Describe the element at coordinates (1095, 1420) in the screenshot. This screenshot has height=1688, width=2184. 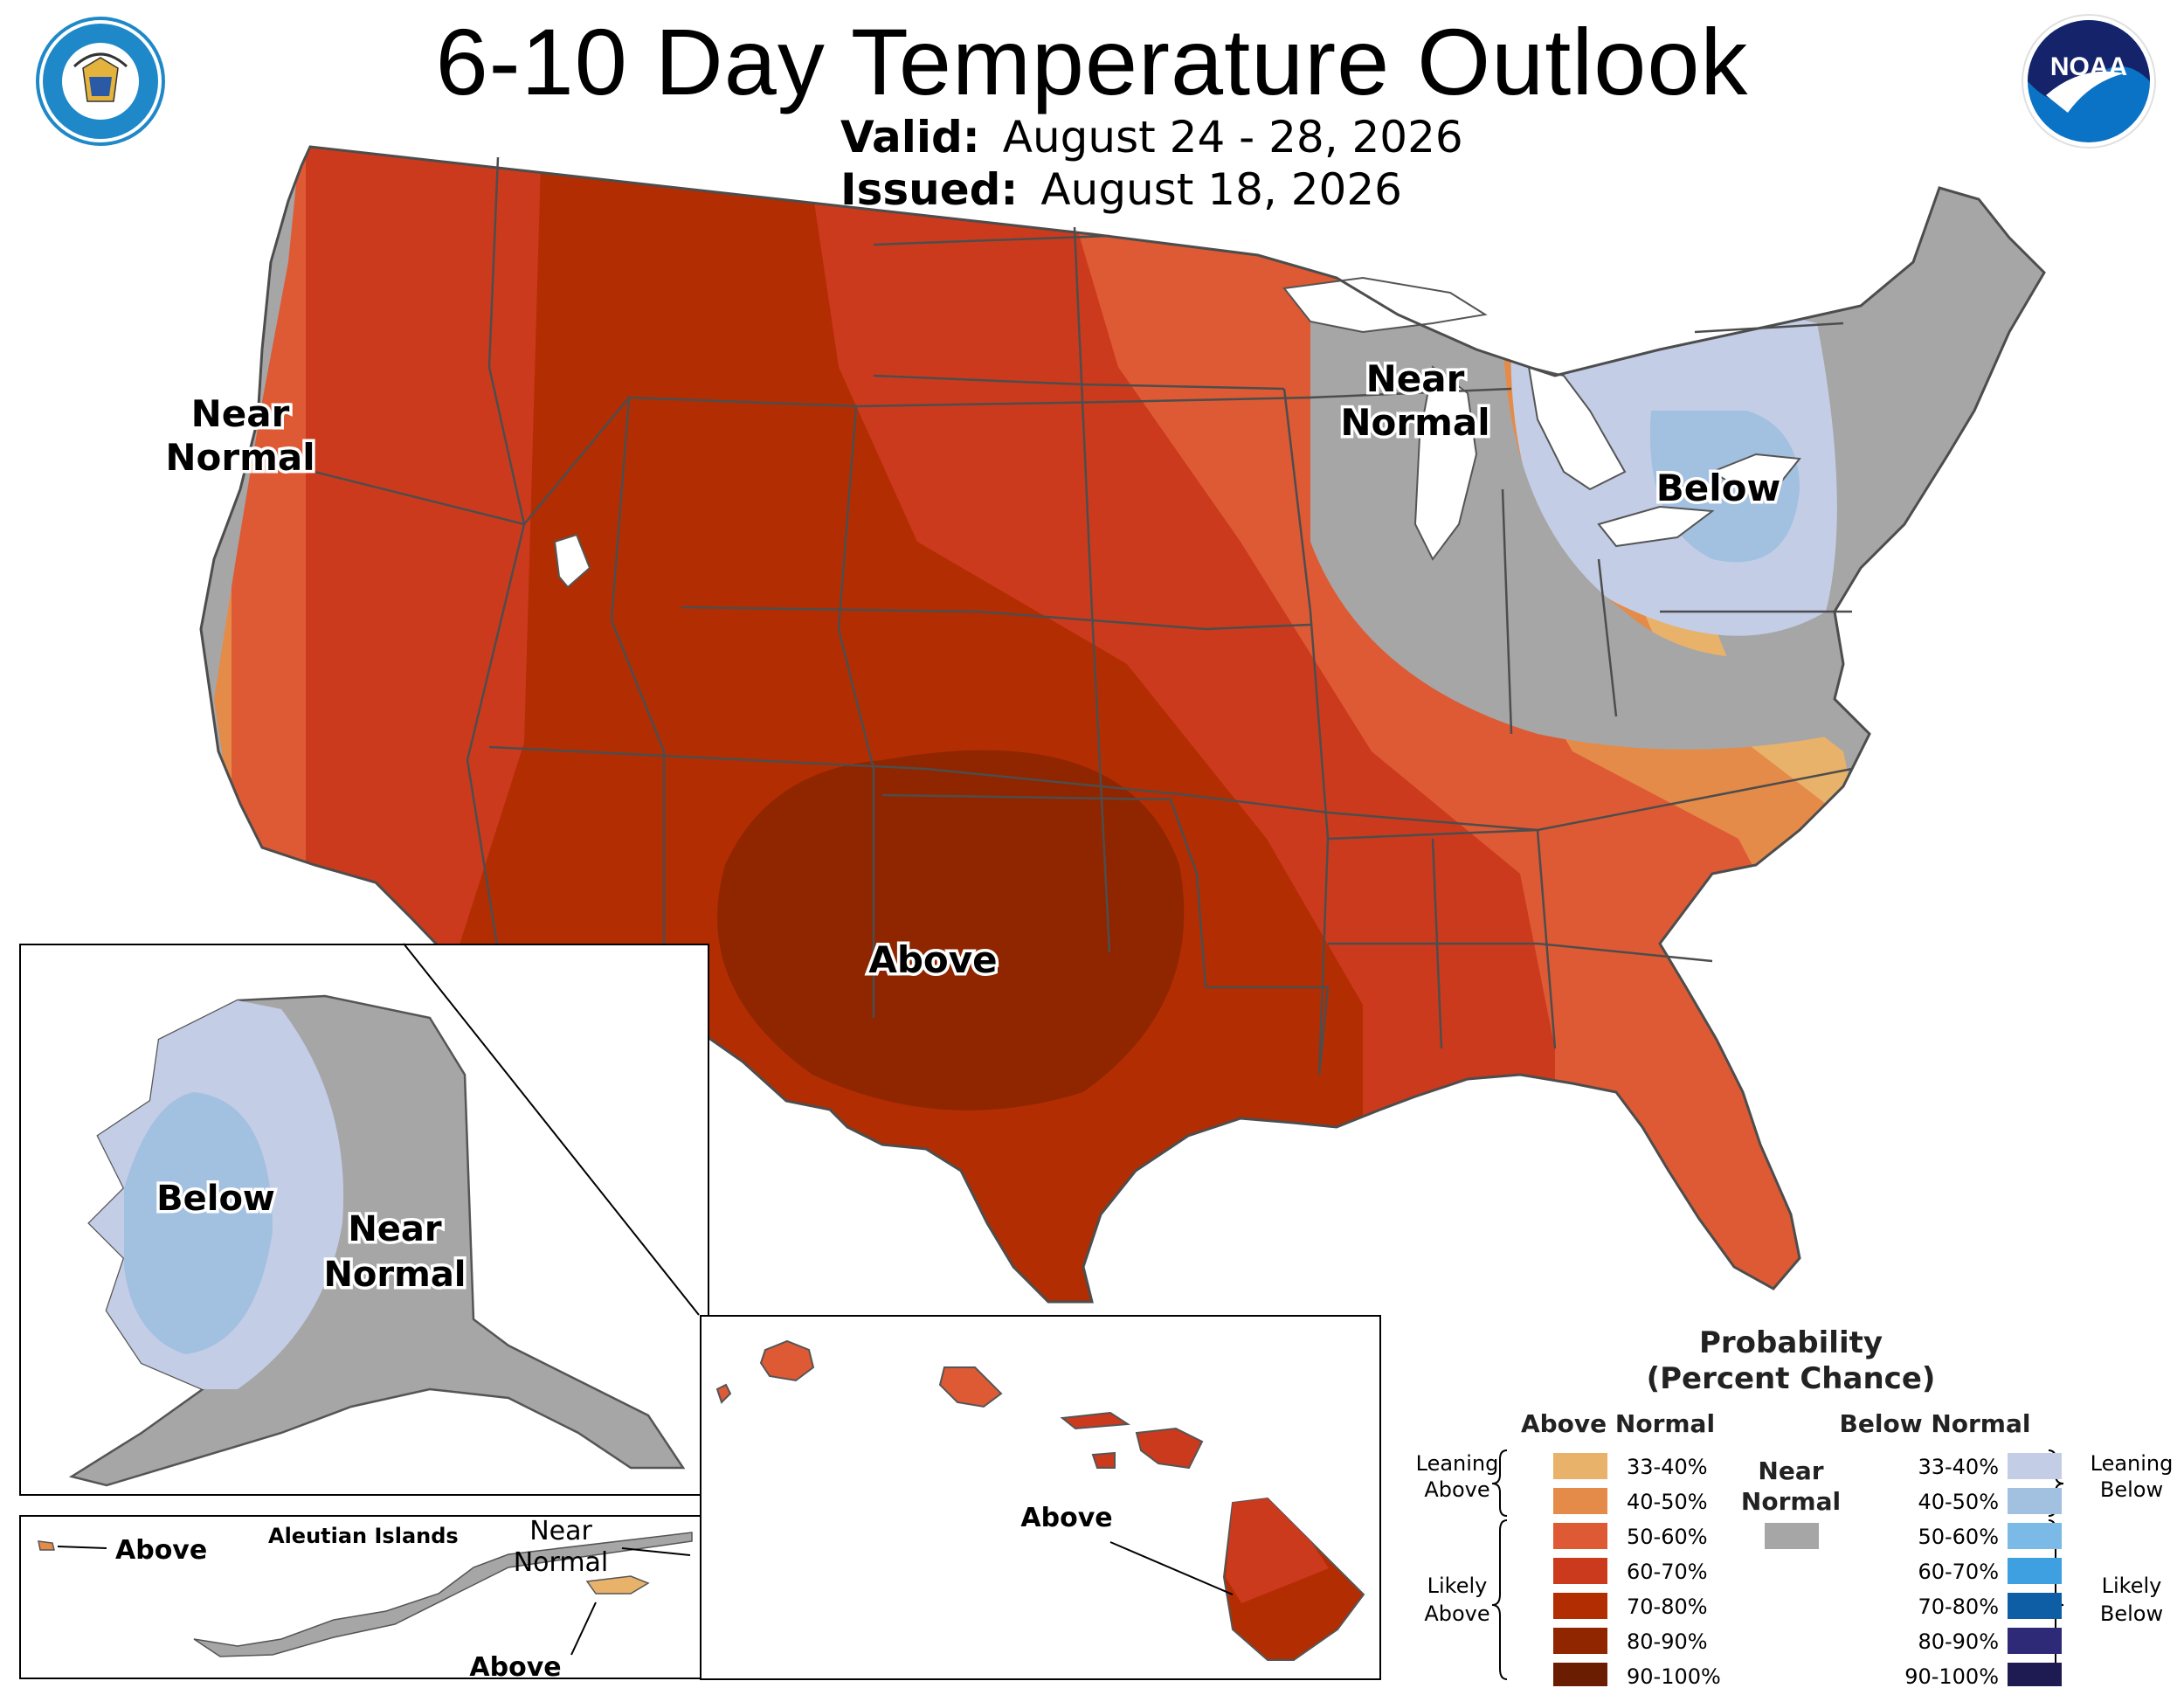
I see `hawaii-molokai` at that location.